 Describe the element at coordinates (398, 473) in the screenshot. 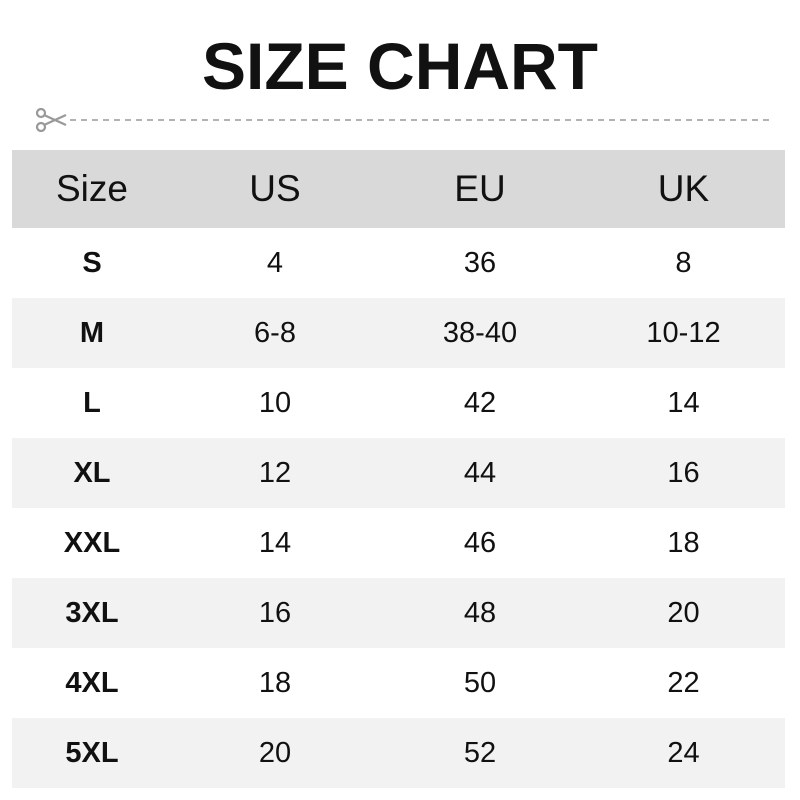

I see `table-row: XL 12 44 16` at that location.